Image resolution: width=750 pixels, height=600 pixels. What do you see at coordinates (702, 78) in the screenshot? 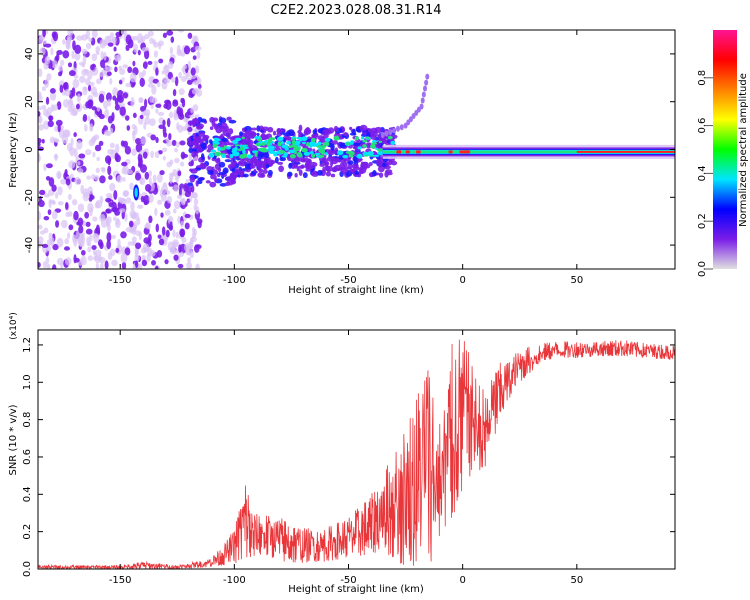
I see `colorbar-tick-label: 0.8` at bounding box center [702, 78].